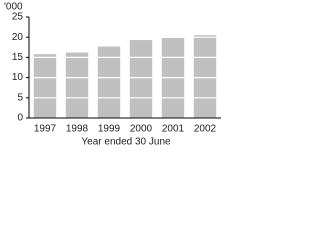  What do you see at coordinates (205, 129) in the screenshot?
I see `x-tick-label: 2002` at bounding box center [205, 129].